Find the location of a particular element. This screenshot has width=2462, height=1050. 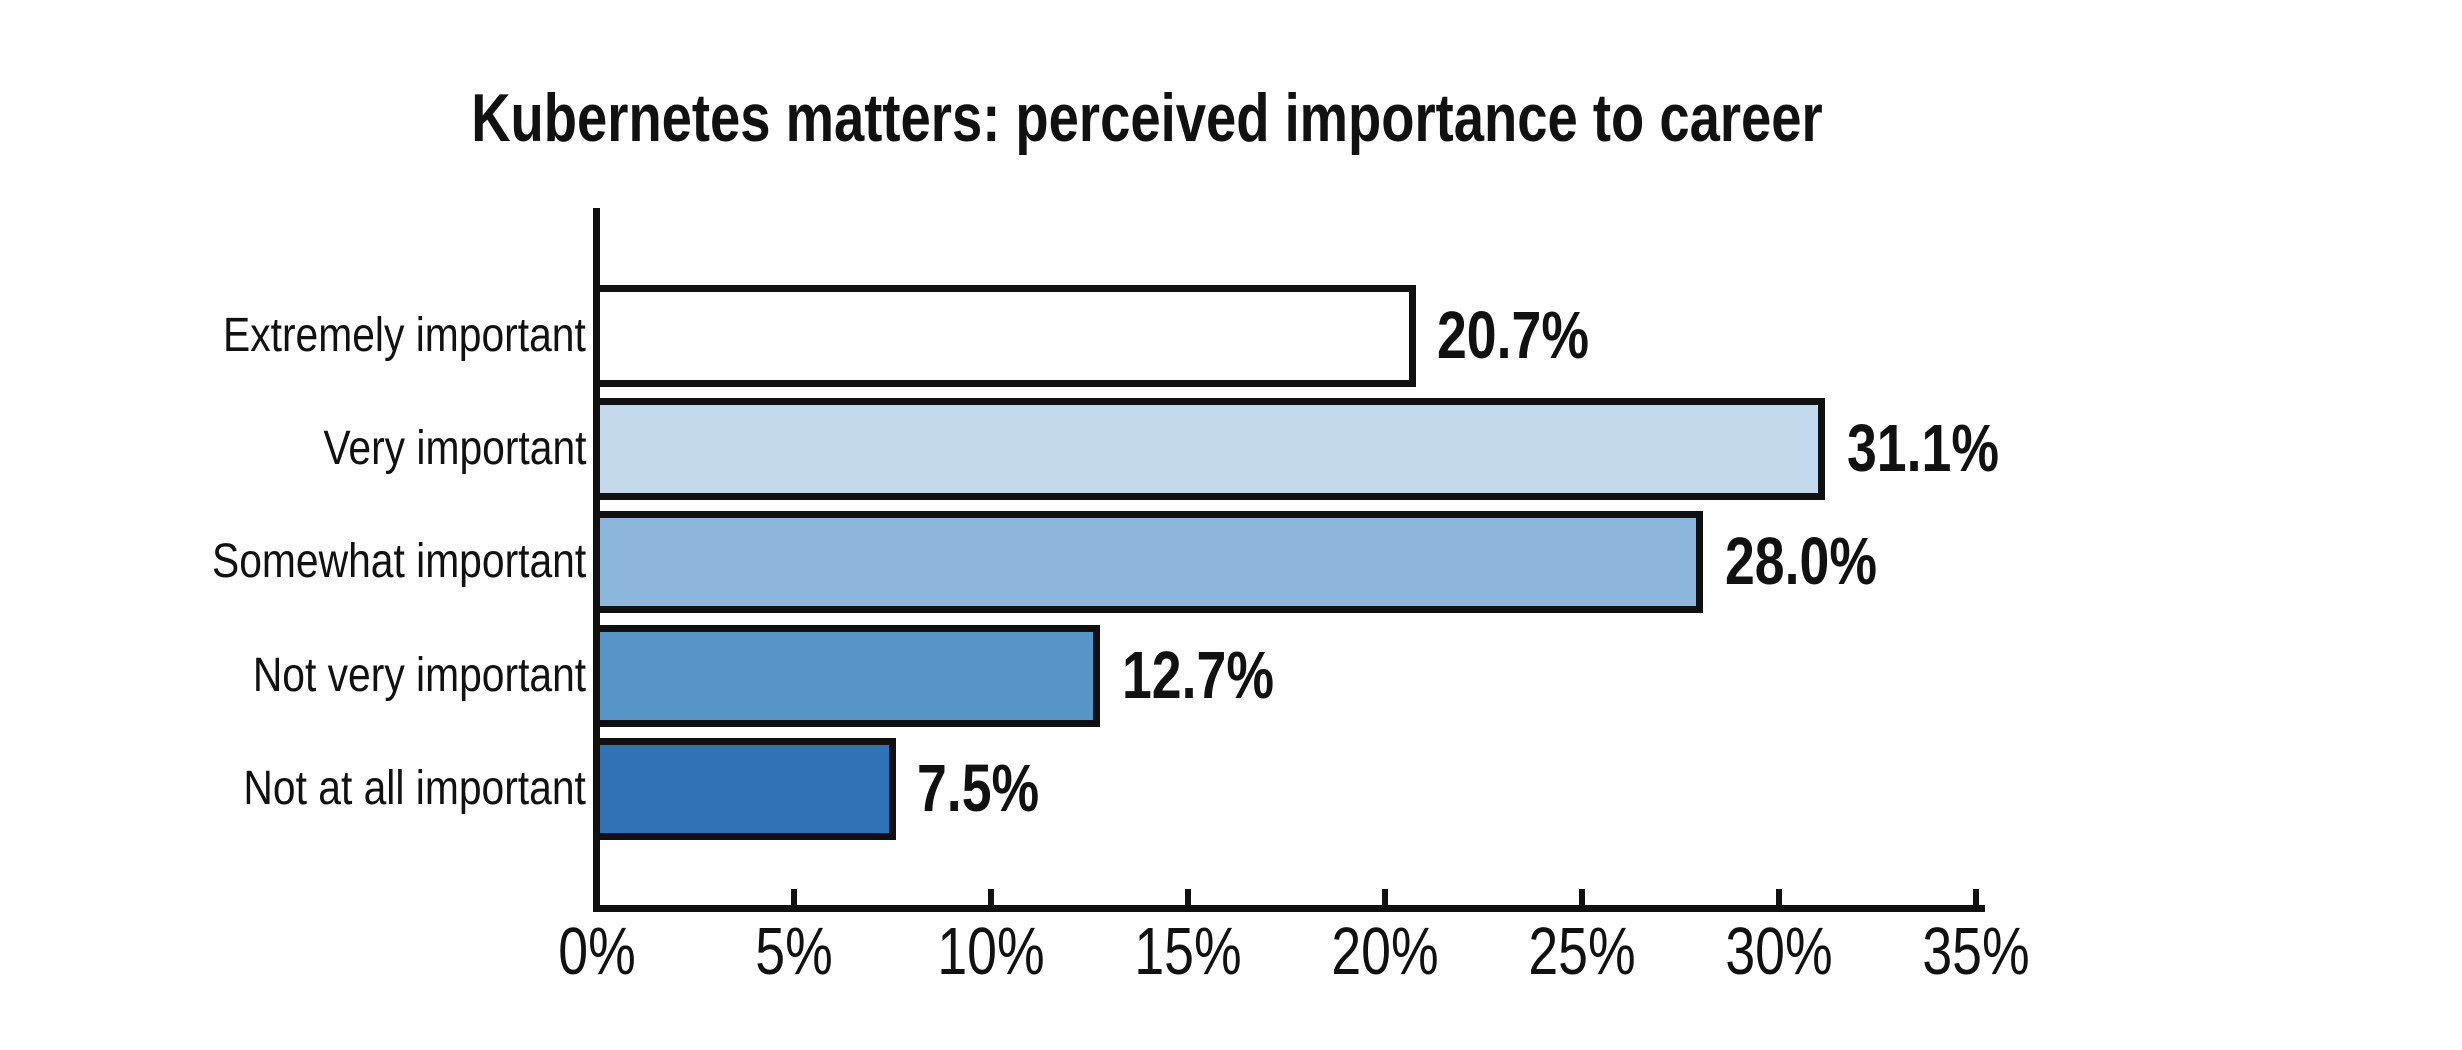

value-label: 20.7% is located at coordinates (1532, 336).